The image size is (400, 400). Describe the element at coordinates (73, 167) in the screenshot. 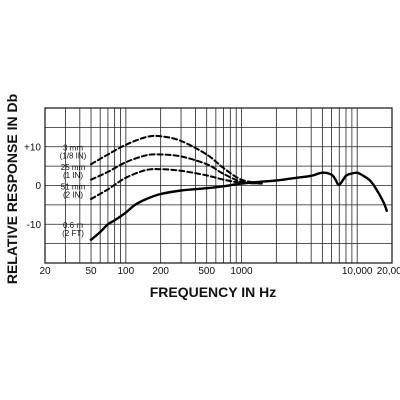

I see `series-label-line: 25 mm` at that location.